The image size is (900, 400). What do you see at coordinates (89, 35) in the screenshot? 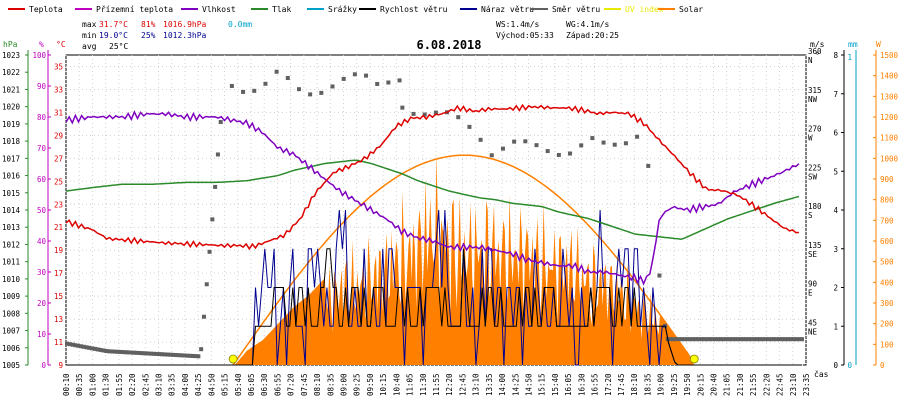
I see `stat-label: min` at bounding box center [89, 35].